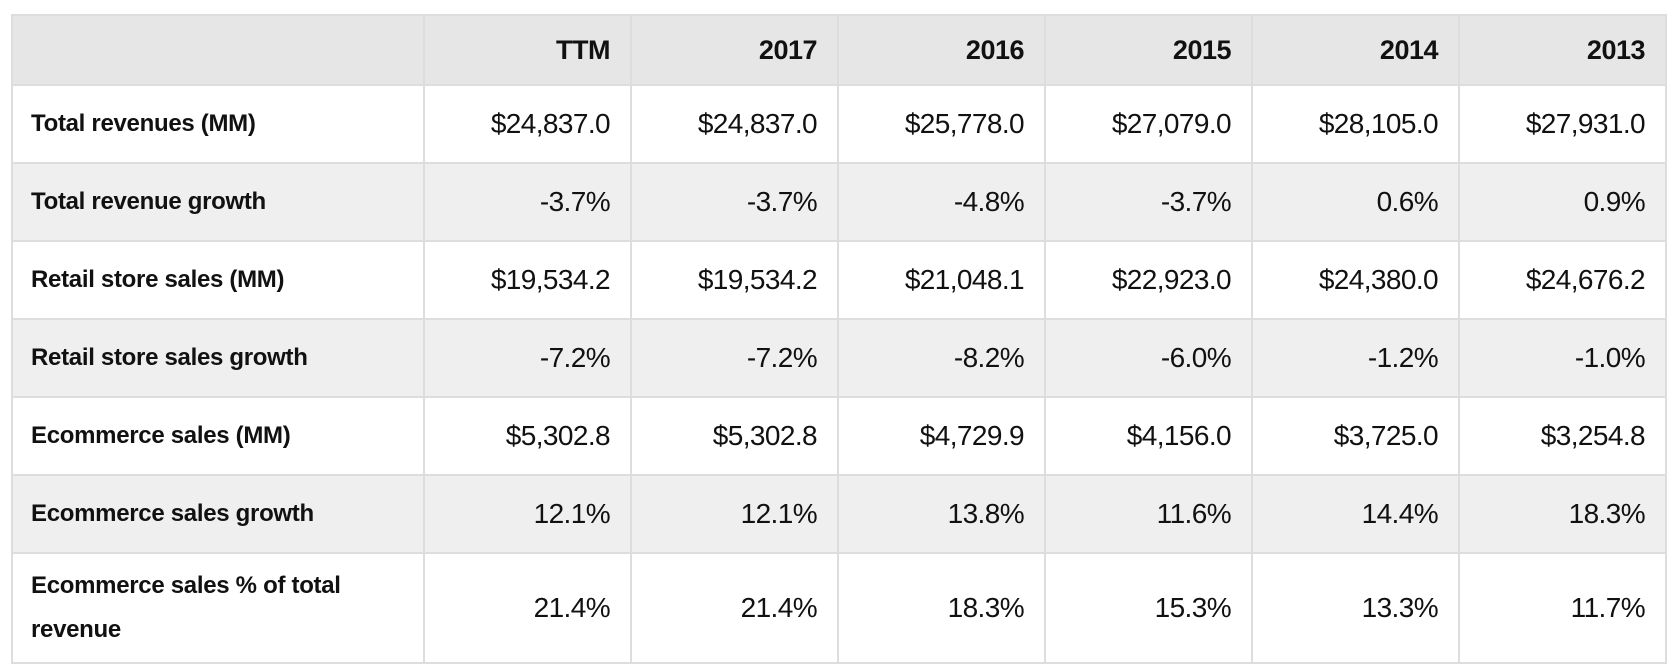 This screenshot has height=672, width=1672. What do you see at coordinates (1562, 124) in the screenshot?
I see `table-cell: $27,931.0` at bounding box center [1562, 124].